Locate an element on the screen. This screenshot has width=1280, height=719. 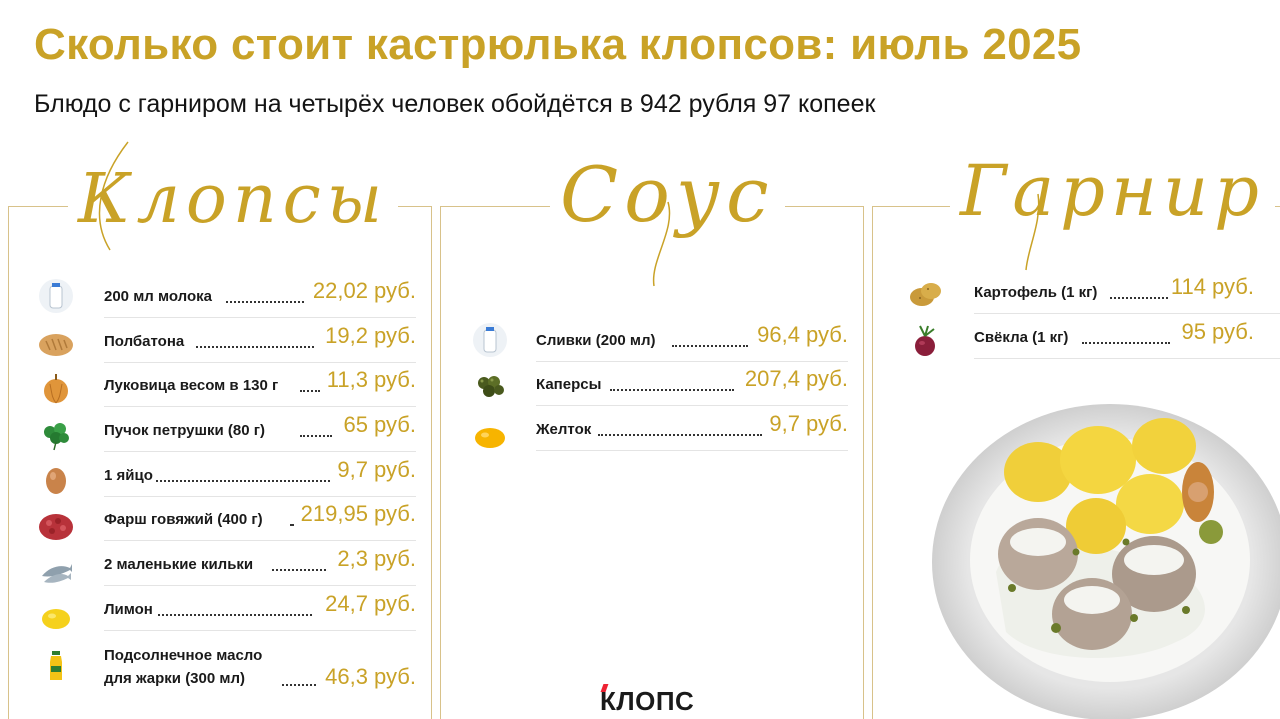
list-item: Пучок петрушки (80 г) 65 руб. is located at coordinates (260, 430).